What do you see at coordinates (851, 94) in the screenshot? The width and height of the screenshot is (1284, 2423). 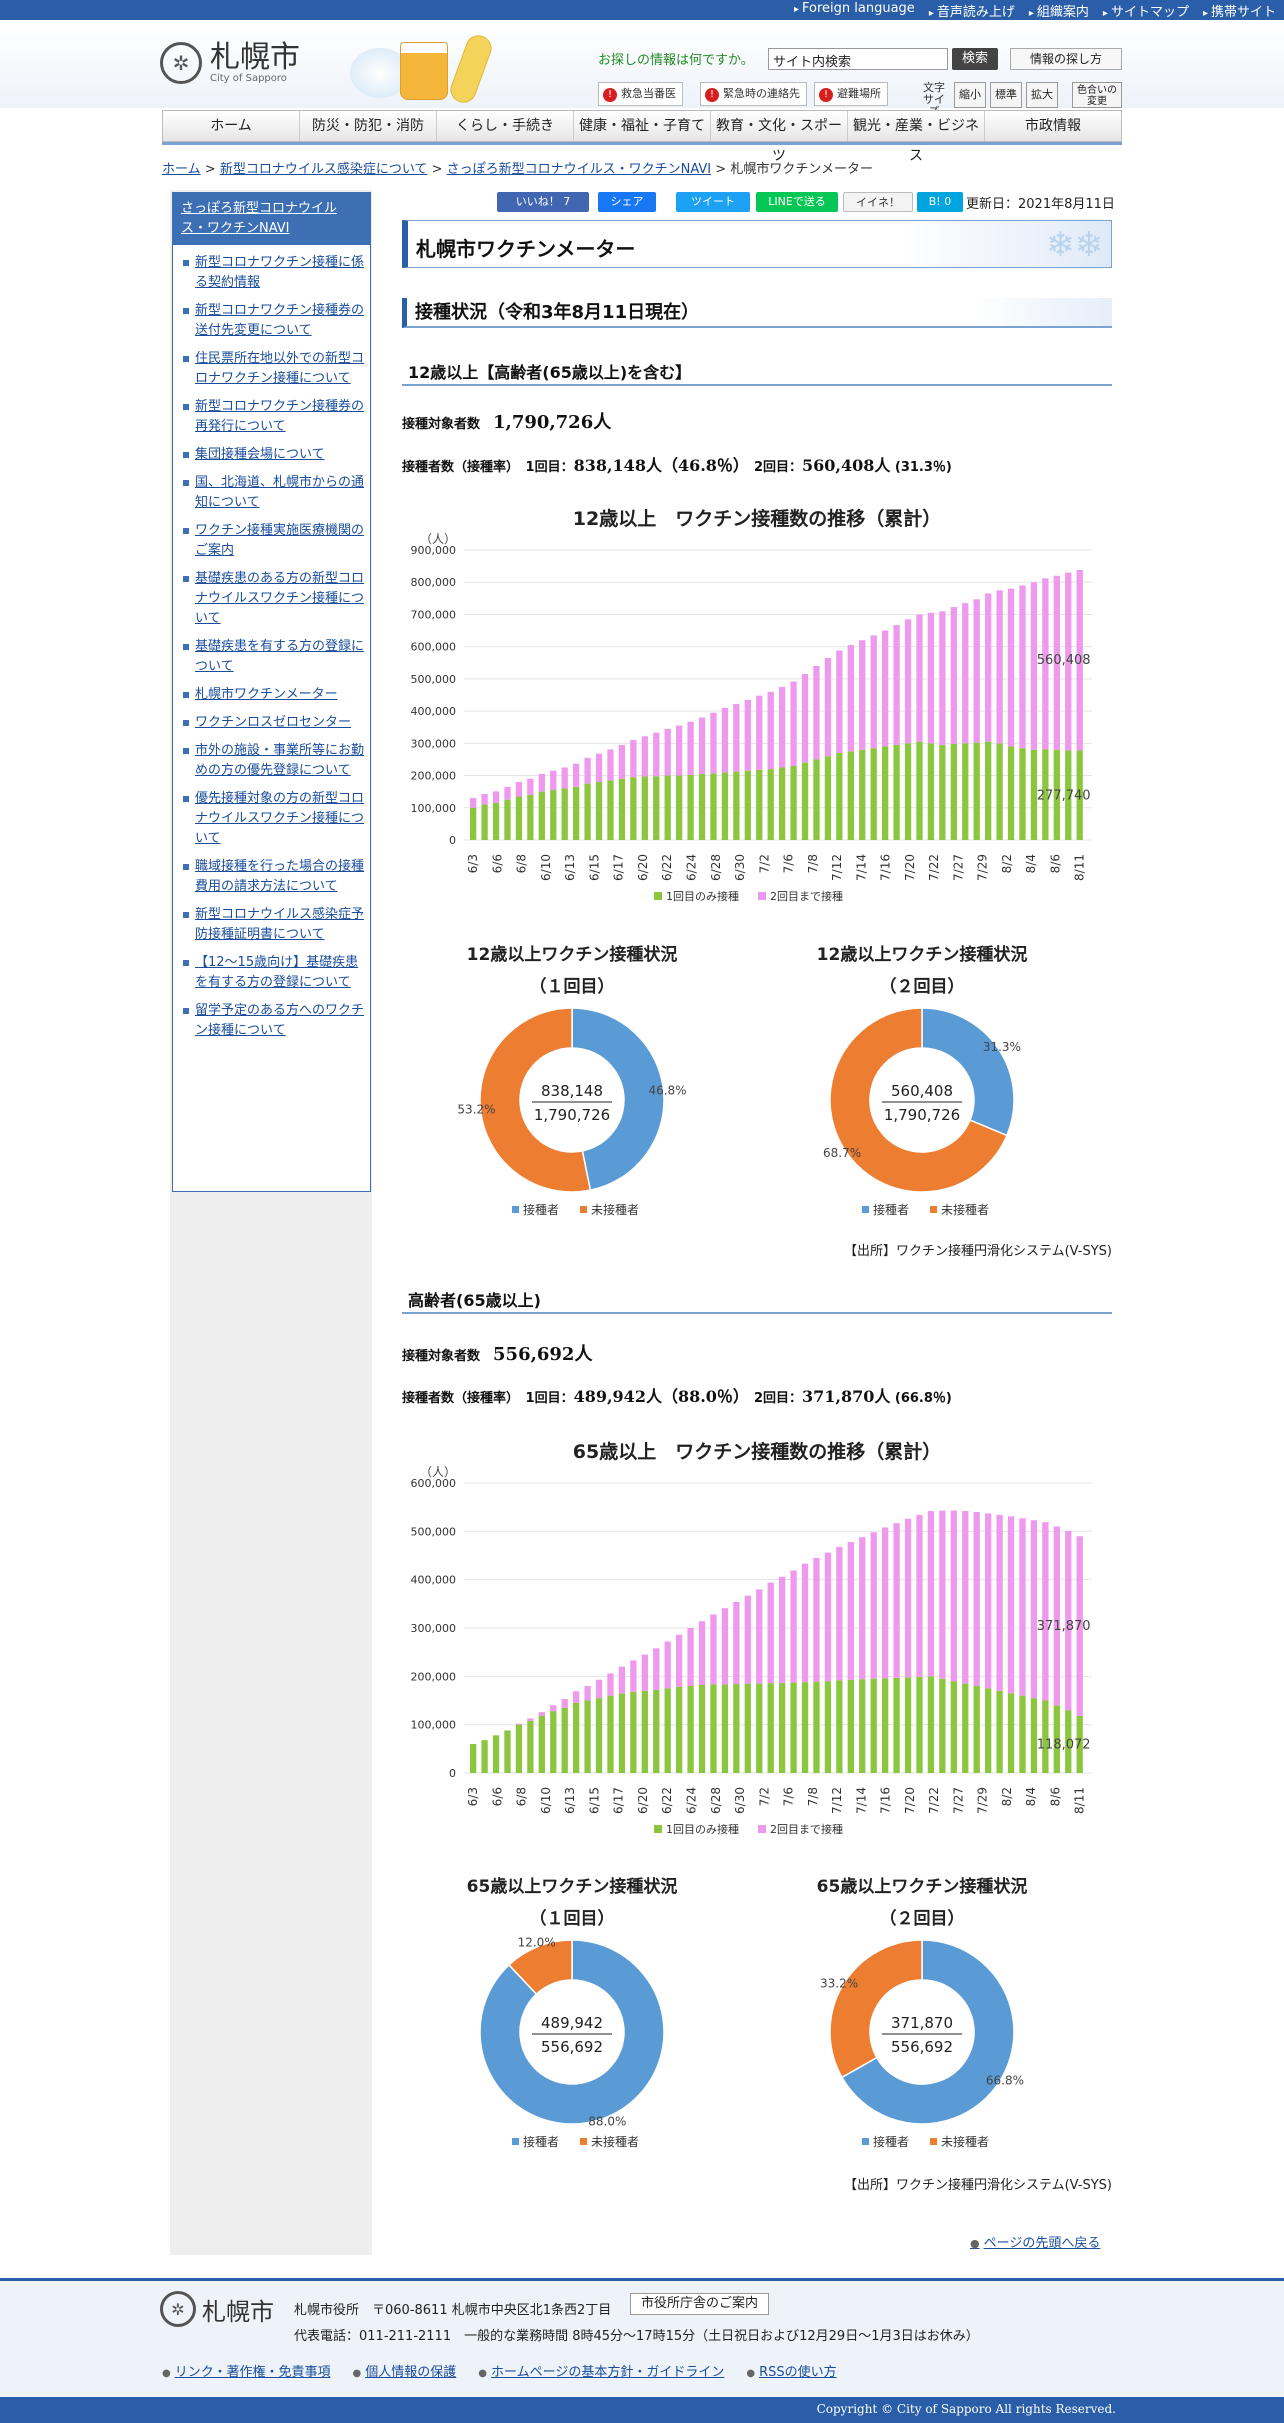 I see `evacuation-site-button: ! 避難場所` at bounding box center [851, 94].